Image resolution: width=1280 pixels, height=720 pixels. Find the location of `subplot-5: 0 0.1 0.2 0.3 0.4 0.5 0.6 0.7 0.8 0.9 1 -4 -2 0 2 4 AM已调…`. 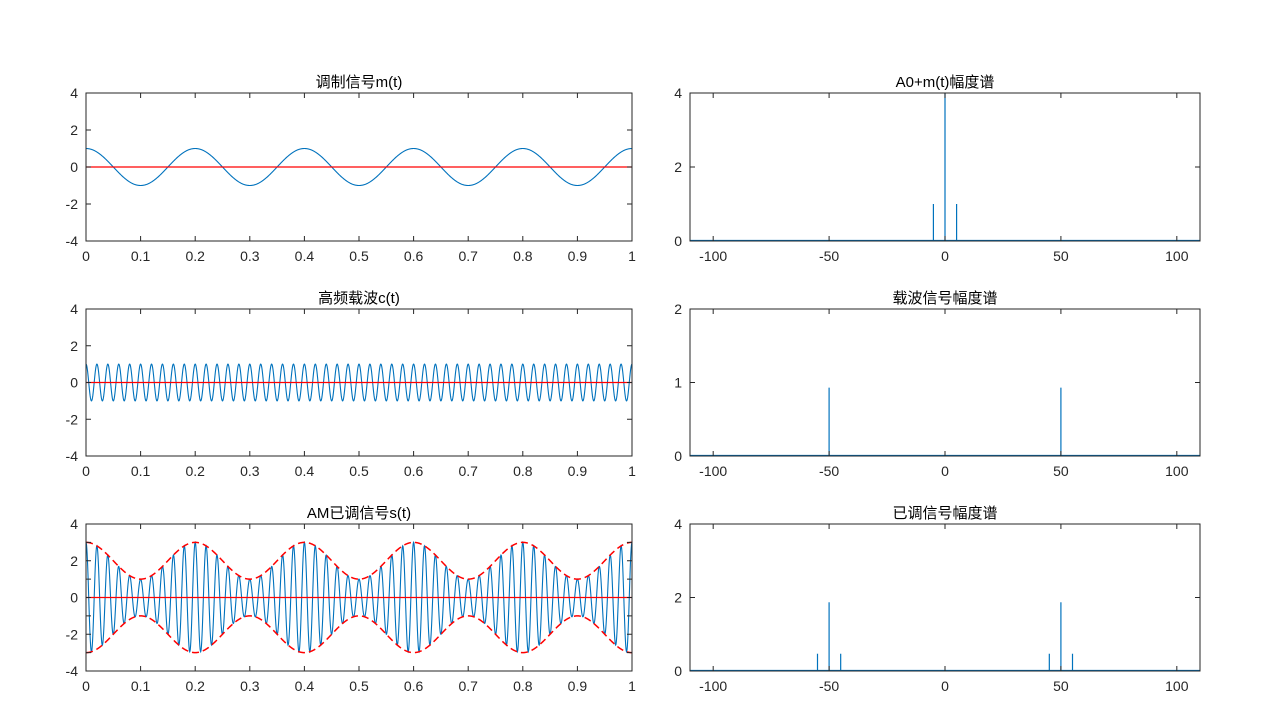

subplot-5: 0 0.1 0.2 0.3 0.4 0.5 0.6 0.7 0.8 0.9 1 -4 -2 0 2 4 AM已调… is located at coordinates (351, 599).